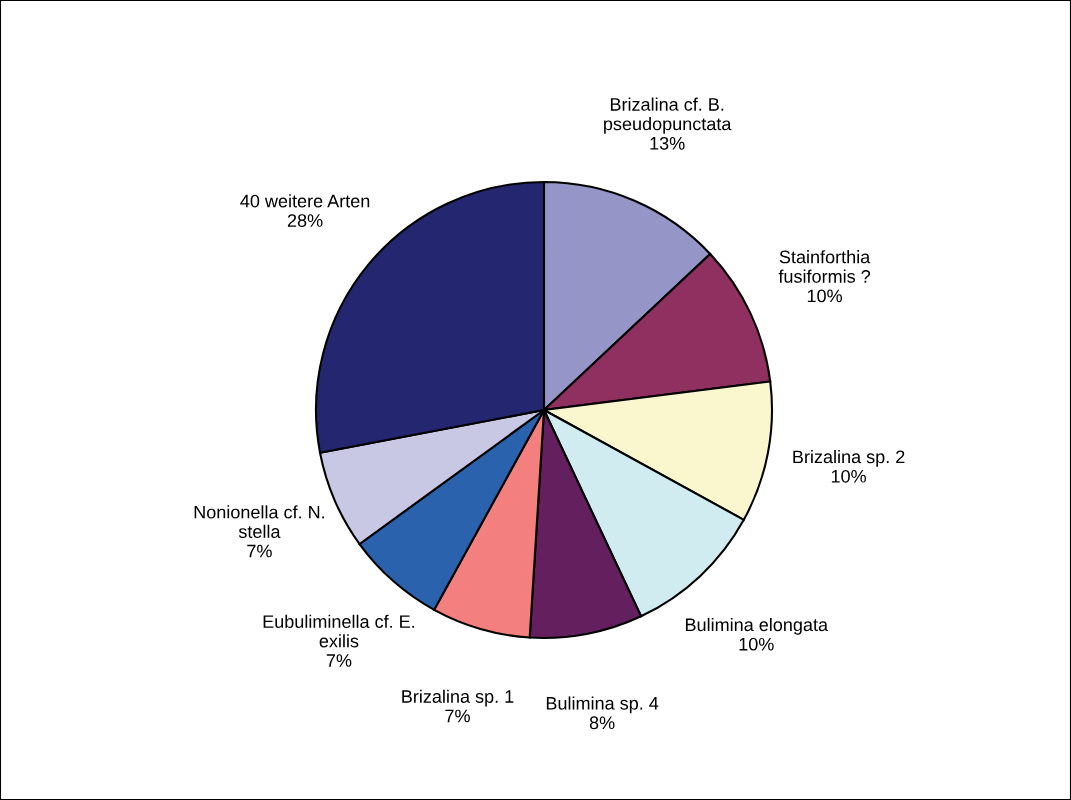  Describe the element at coordinates (667, 143) in the screenshot. I see `data-label: 13%` at that location.